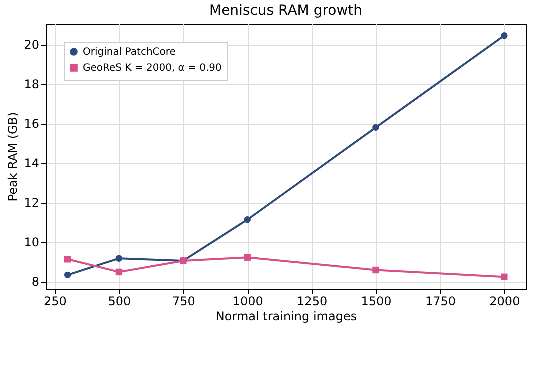 This screenshot has height=379, width=542. What do you see at coordinates (505, 301) in the screenshot?
I see `x-tick-label: 2000` at bounding box center [505, 301].